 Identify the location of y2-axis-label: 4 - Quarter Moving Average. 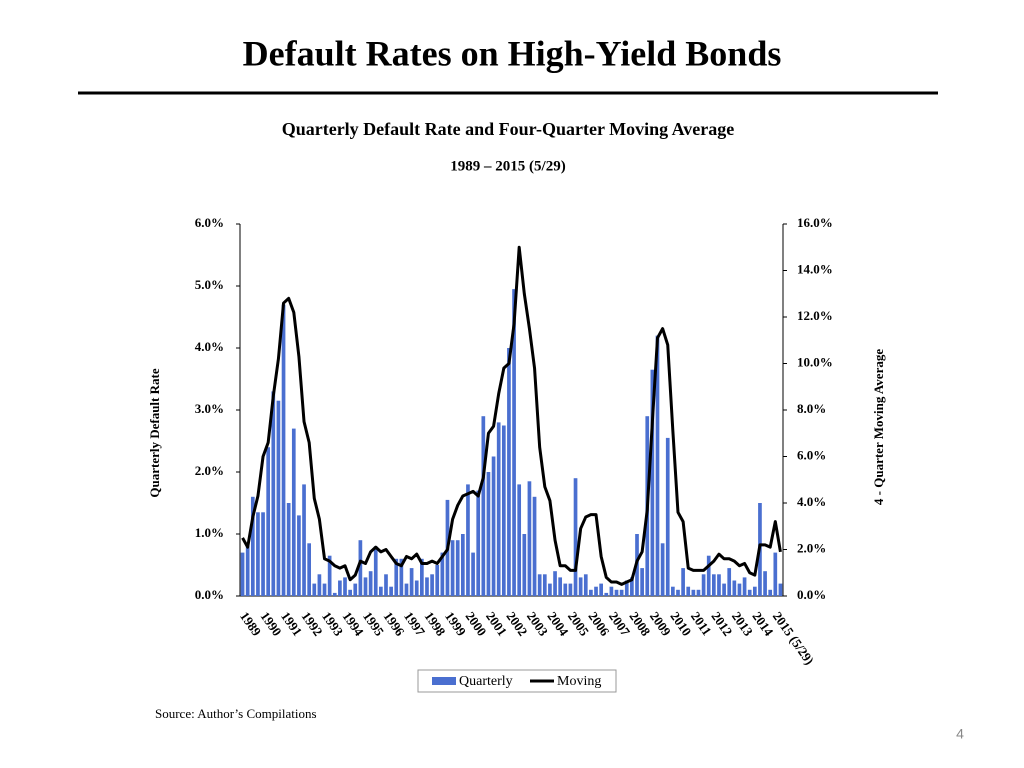
(878, 427).